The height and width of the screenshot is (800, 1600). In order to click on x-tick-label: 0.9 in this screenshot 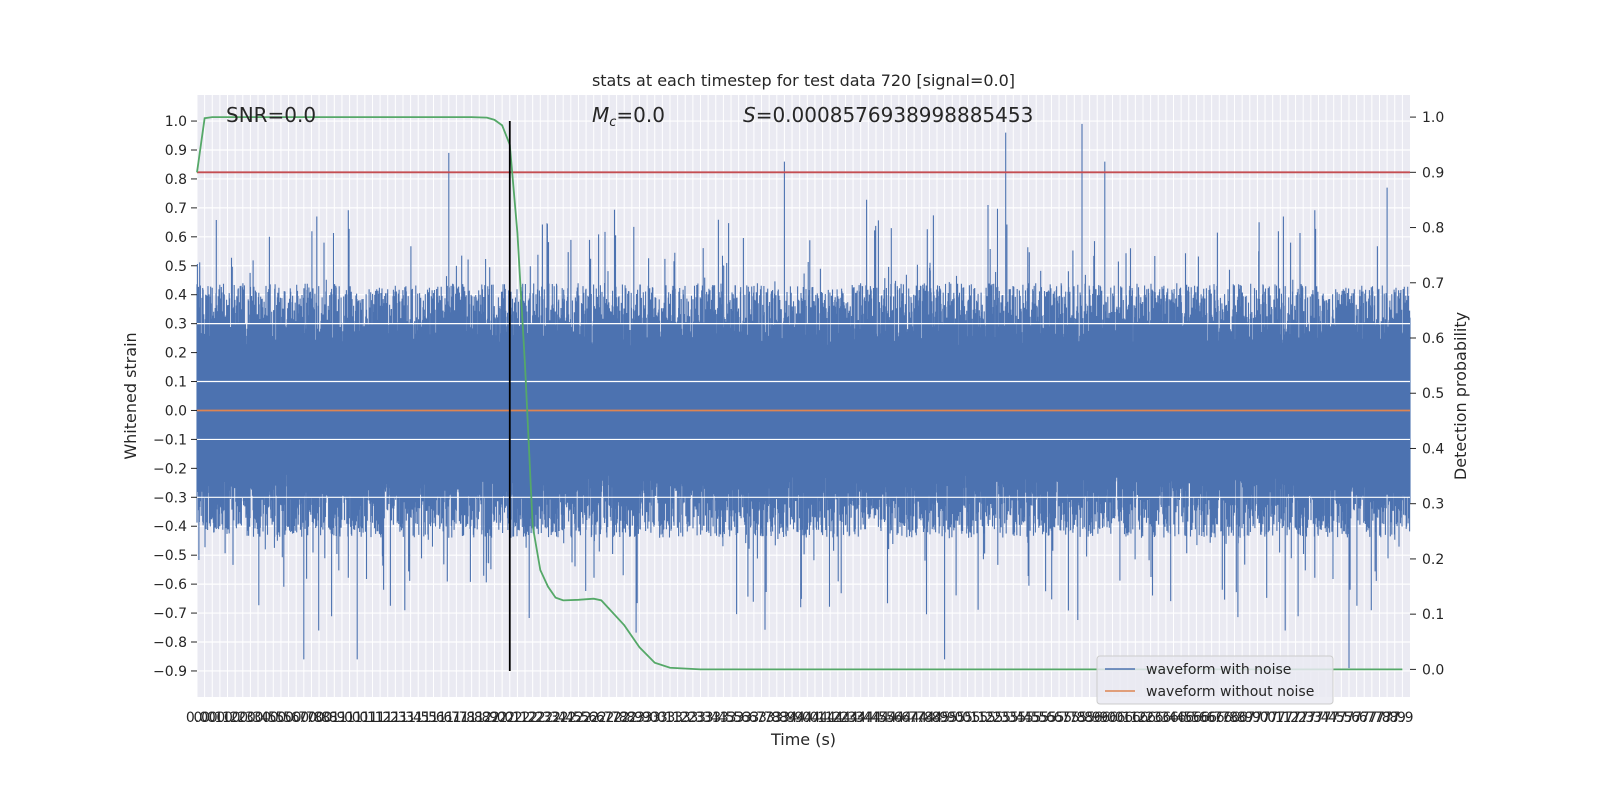, I will do `click(334, 718)`.